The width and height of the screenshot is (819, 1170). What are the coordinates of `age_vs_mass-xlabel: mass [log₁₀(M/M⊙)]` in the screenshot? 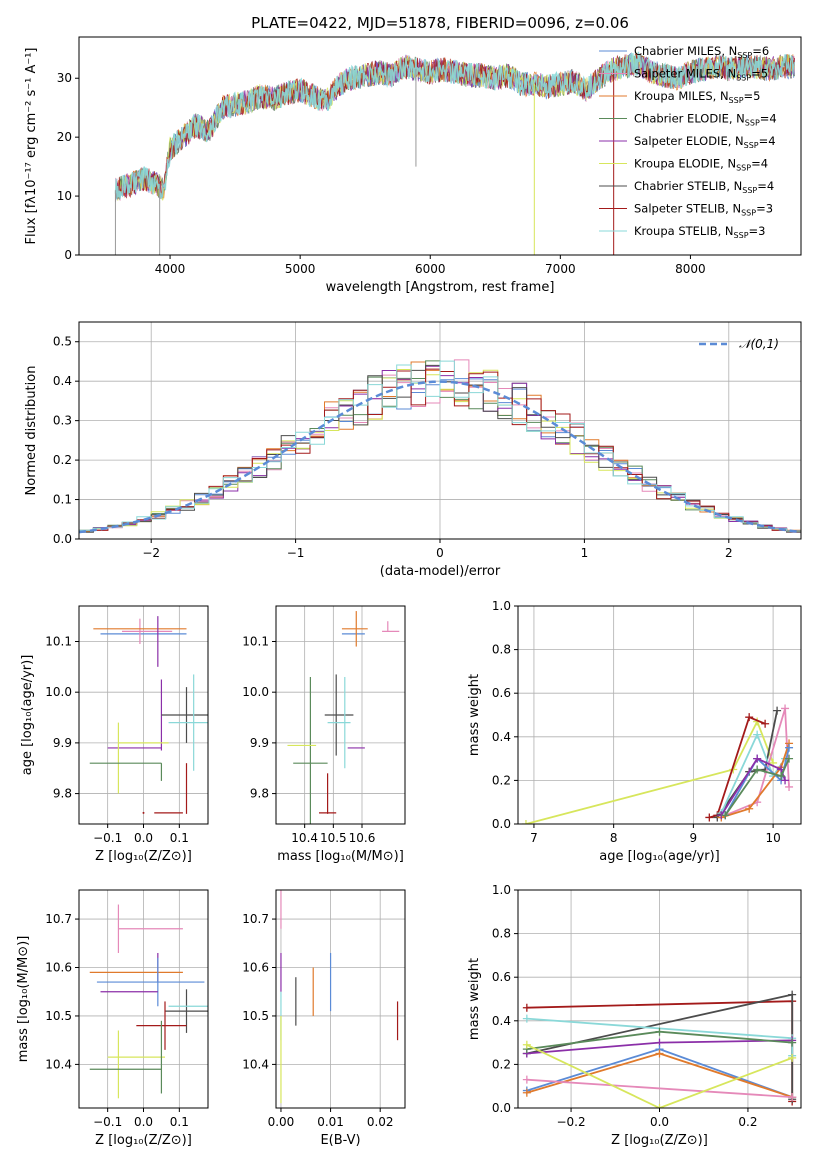 It's located at (340, 856).